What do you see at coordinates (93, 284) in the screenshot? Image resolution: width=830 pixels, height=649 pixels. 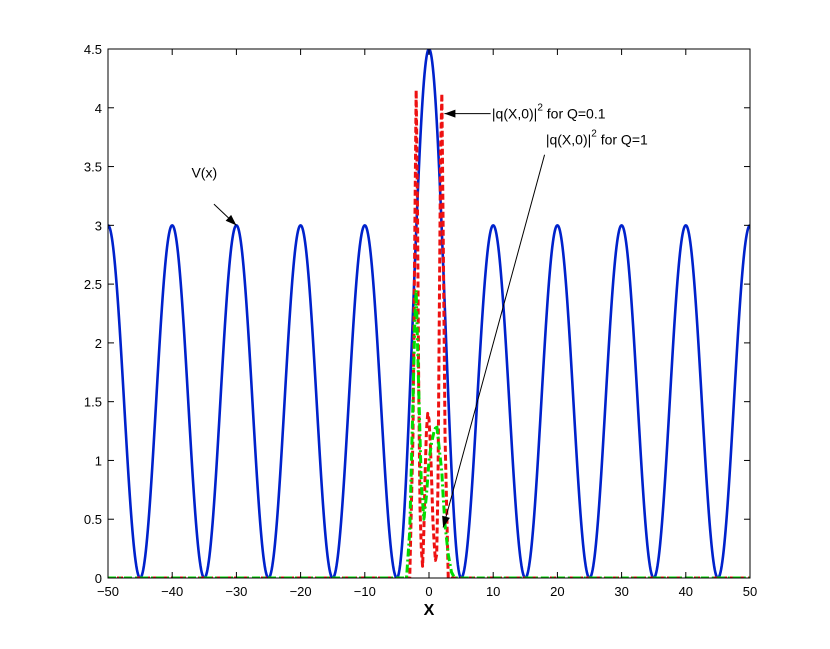 I see `y-tick-label: 2.5` at bounding box center [93, 284].